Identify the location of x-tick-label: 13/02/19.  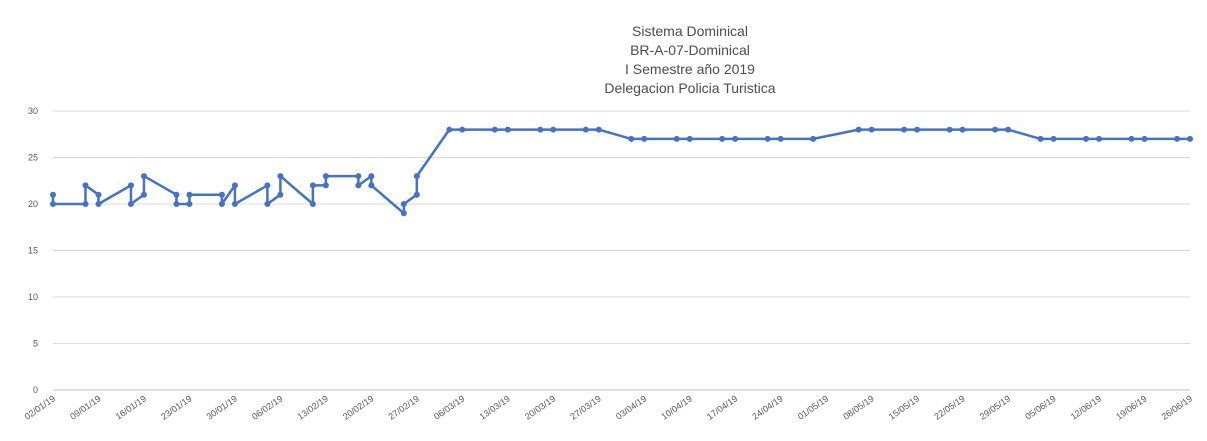
(313, 407).